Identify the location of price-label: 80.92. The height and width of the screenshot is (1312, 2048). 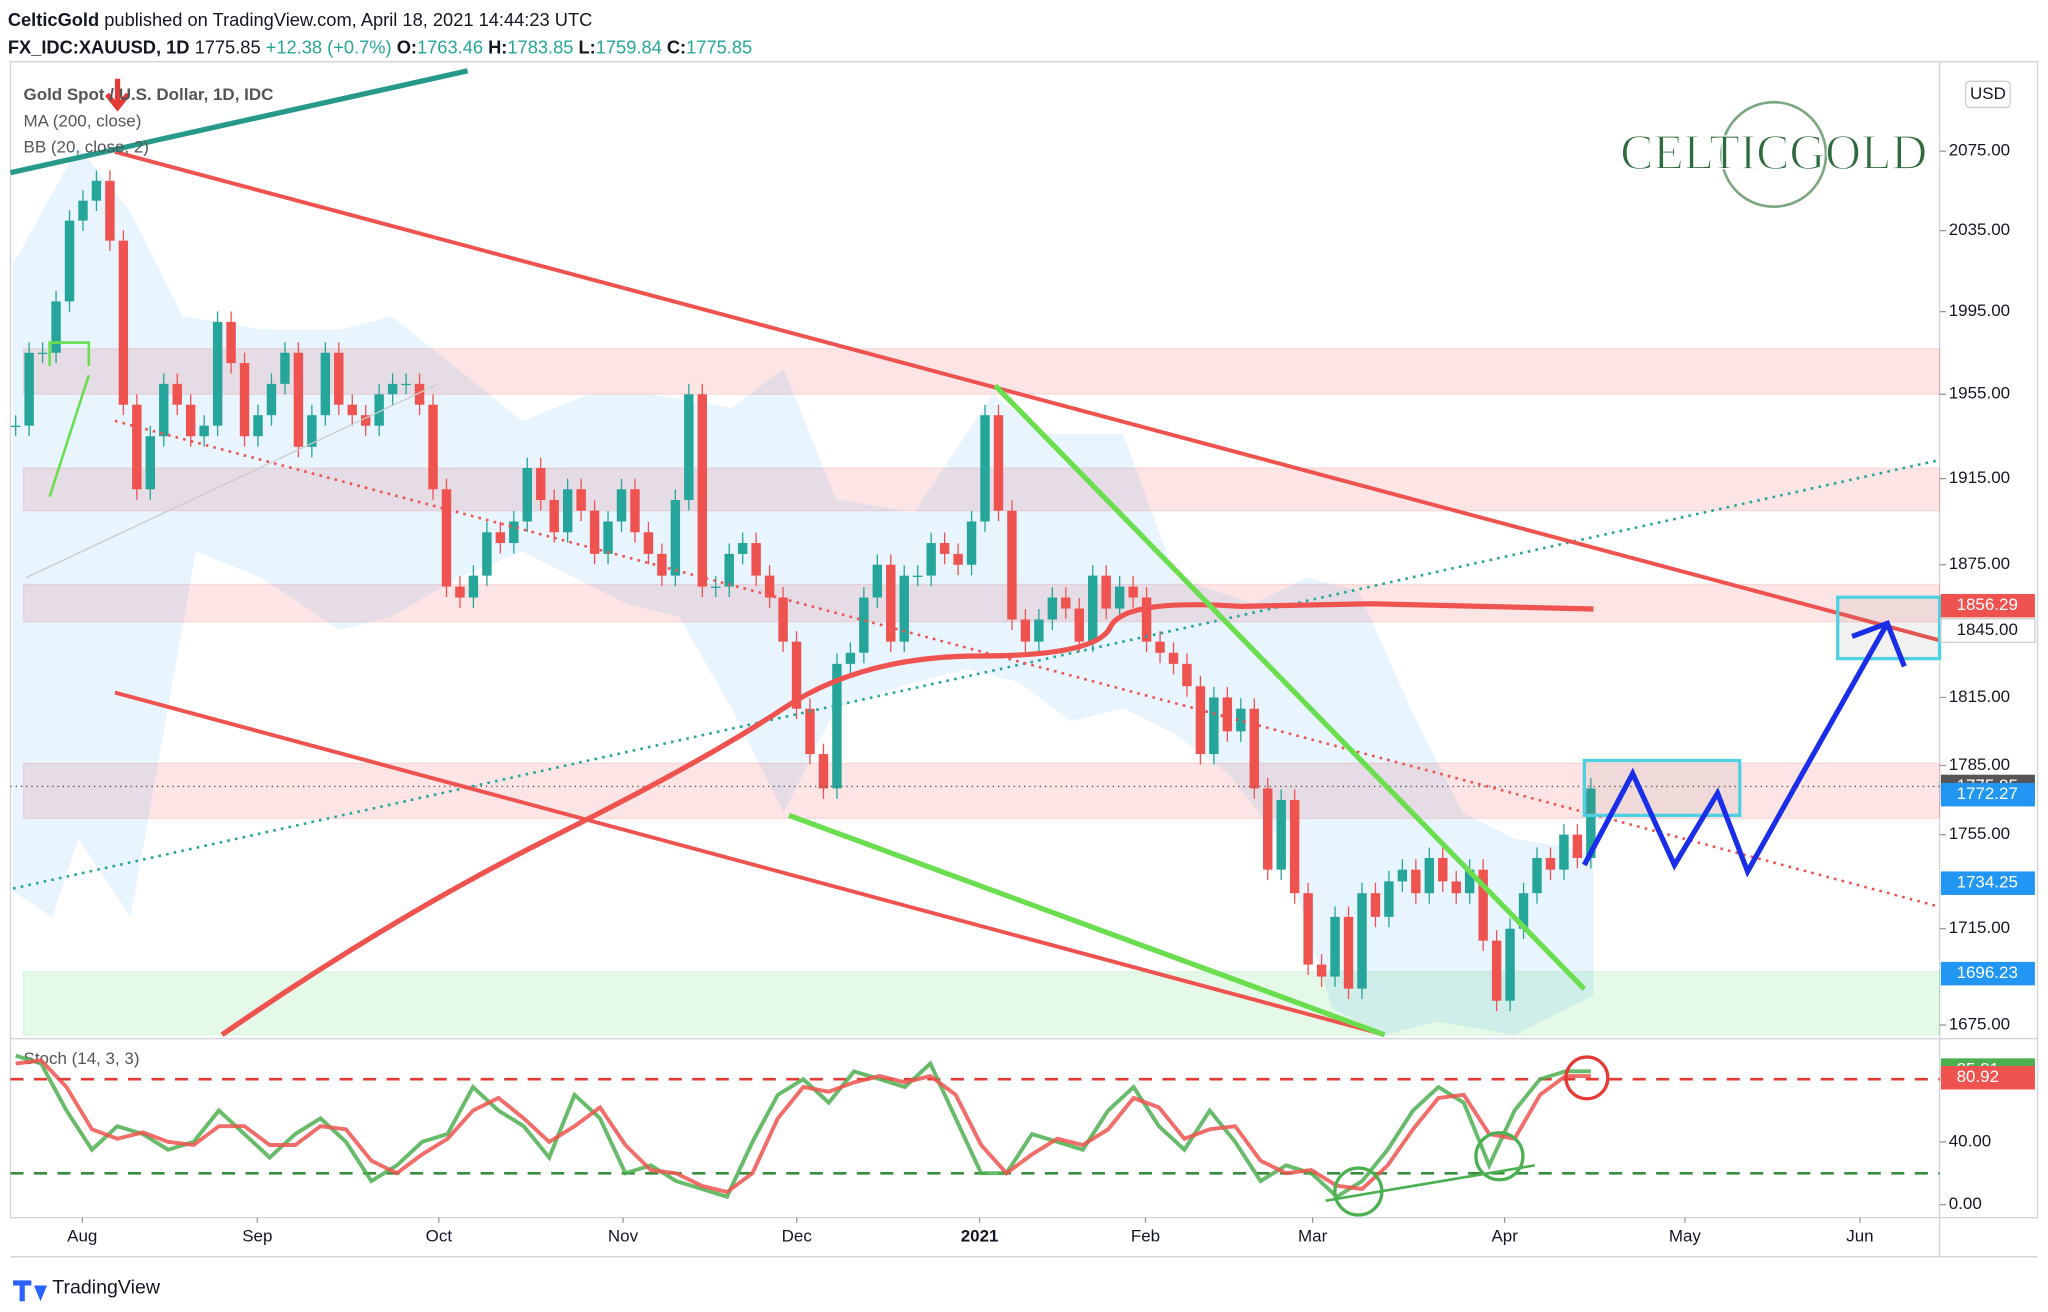
(1978, 1076).